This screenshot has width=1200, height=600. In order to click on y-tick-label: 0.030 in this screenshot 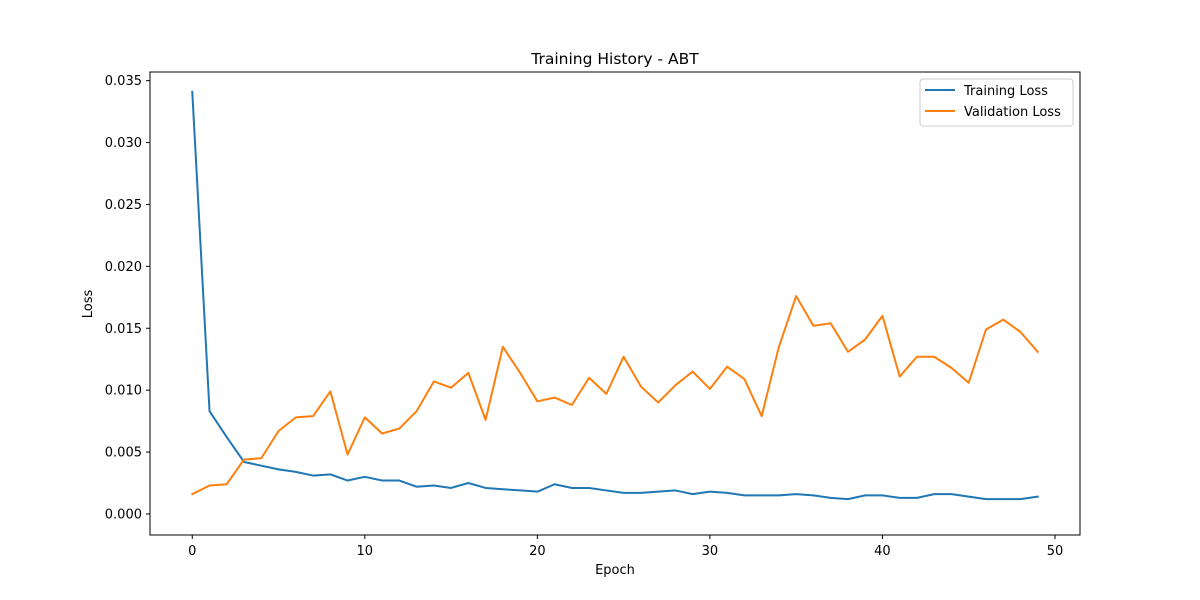, I will do `click(123, 143)`.